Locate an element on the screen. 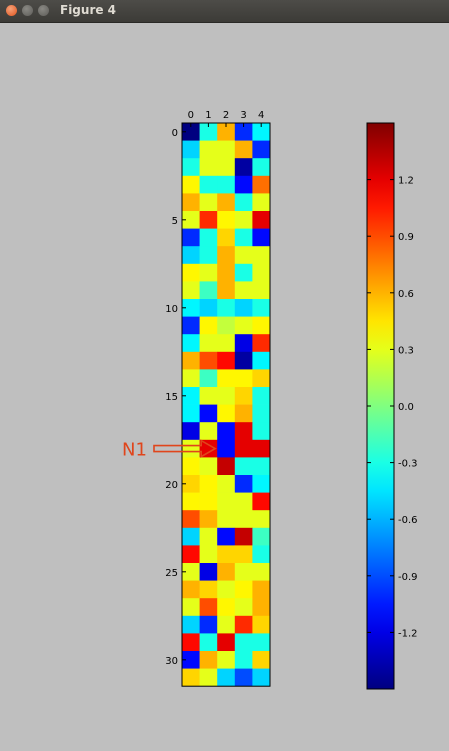 The width and height of the screenshot is (449, 751). minimize-window-icon is located at coordinates (27, 10).